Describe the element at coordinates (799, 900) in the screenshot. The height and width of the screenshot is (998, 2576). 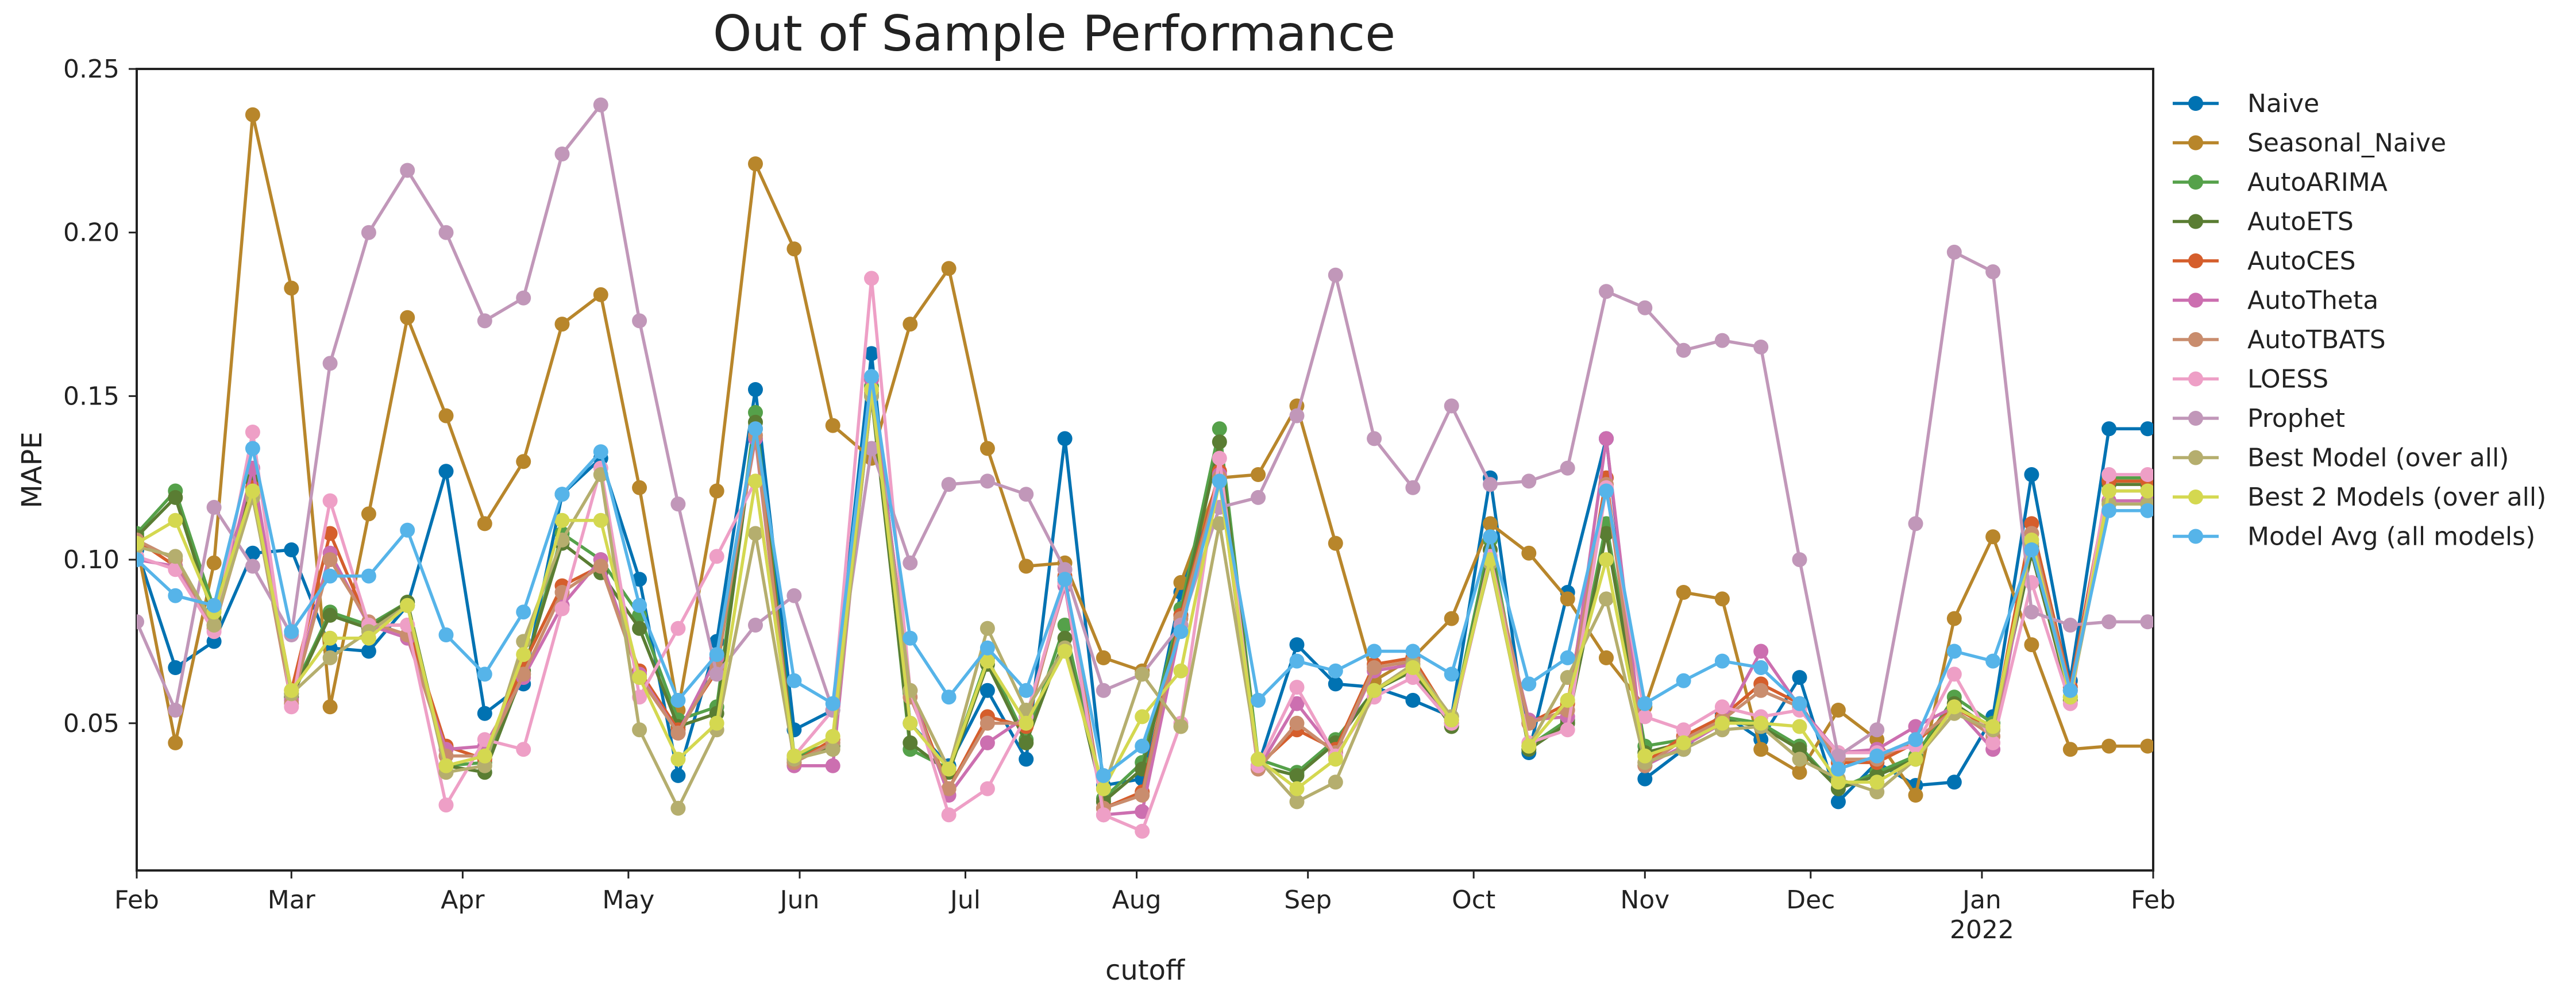
I see `x-tick-label: Jun` at that location.